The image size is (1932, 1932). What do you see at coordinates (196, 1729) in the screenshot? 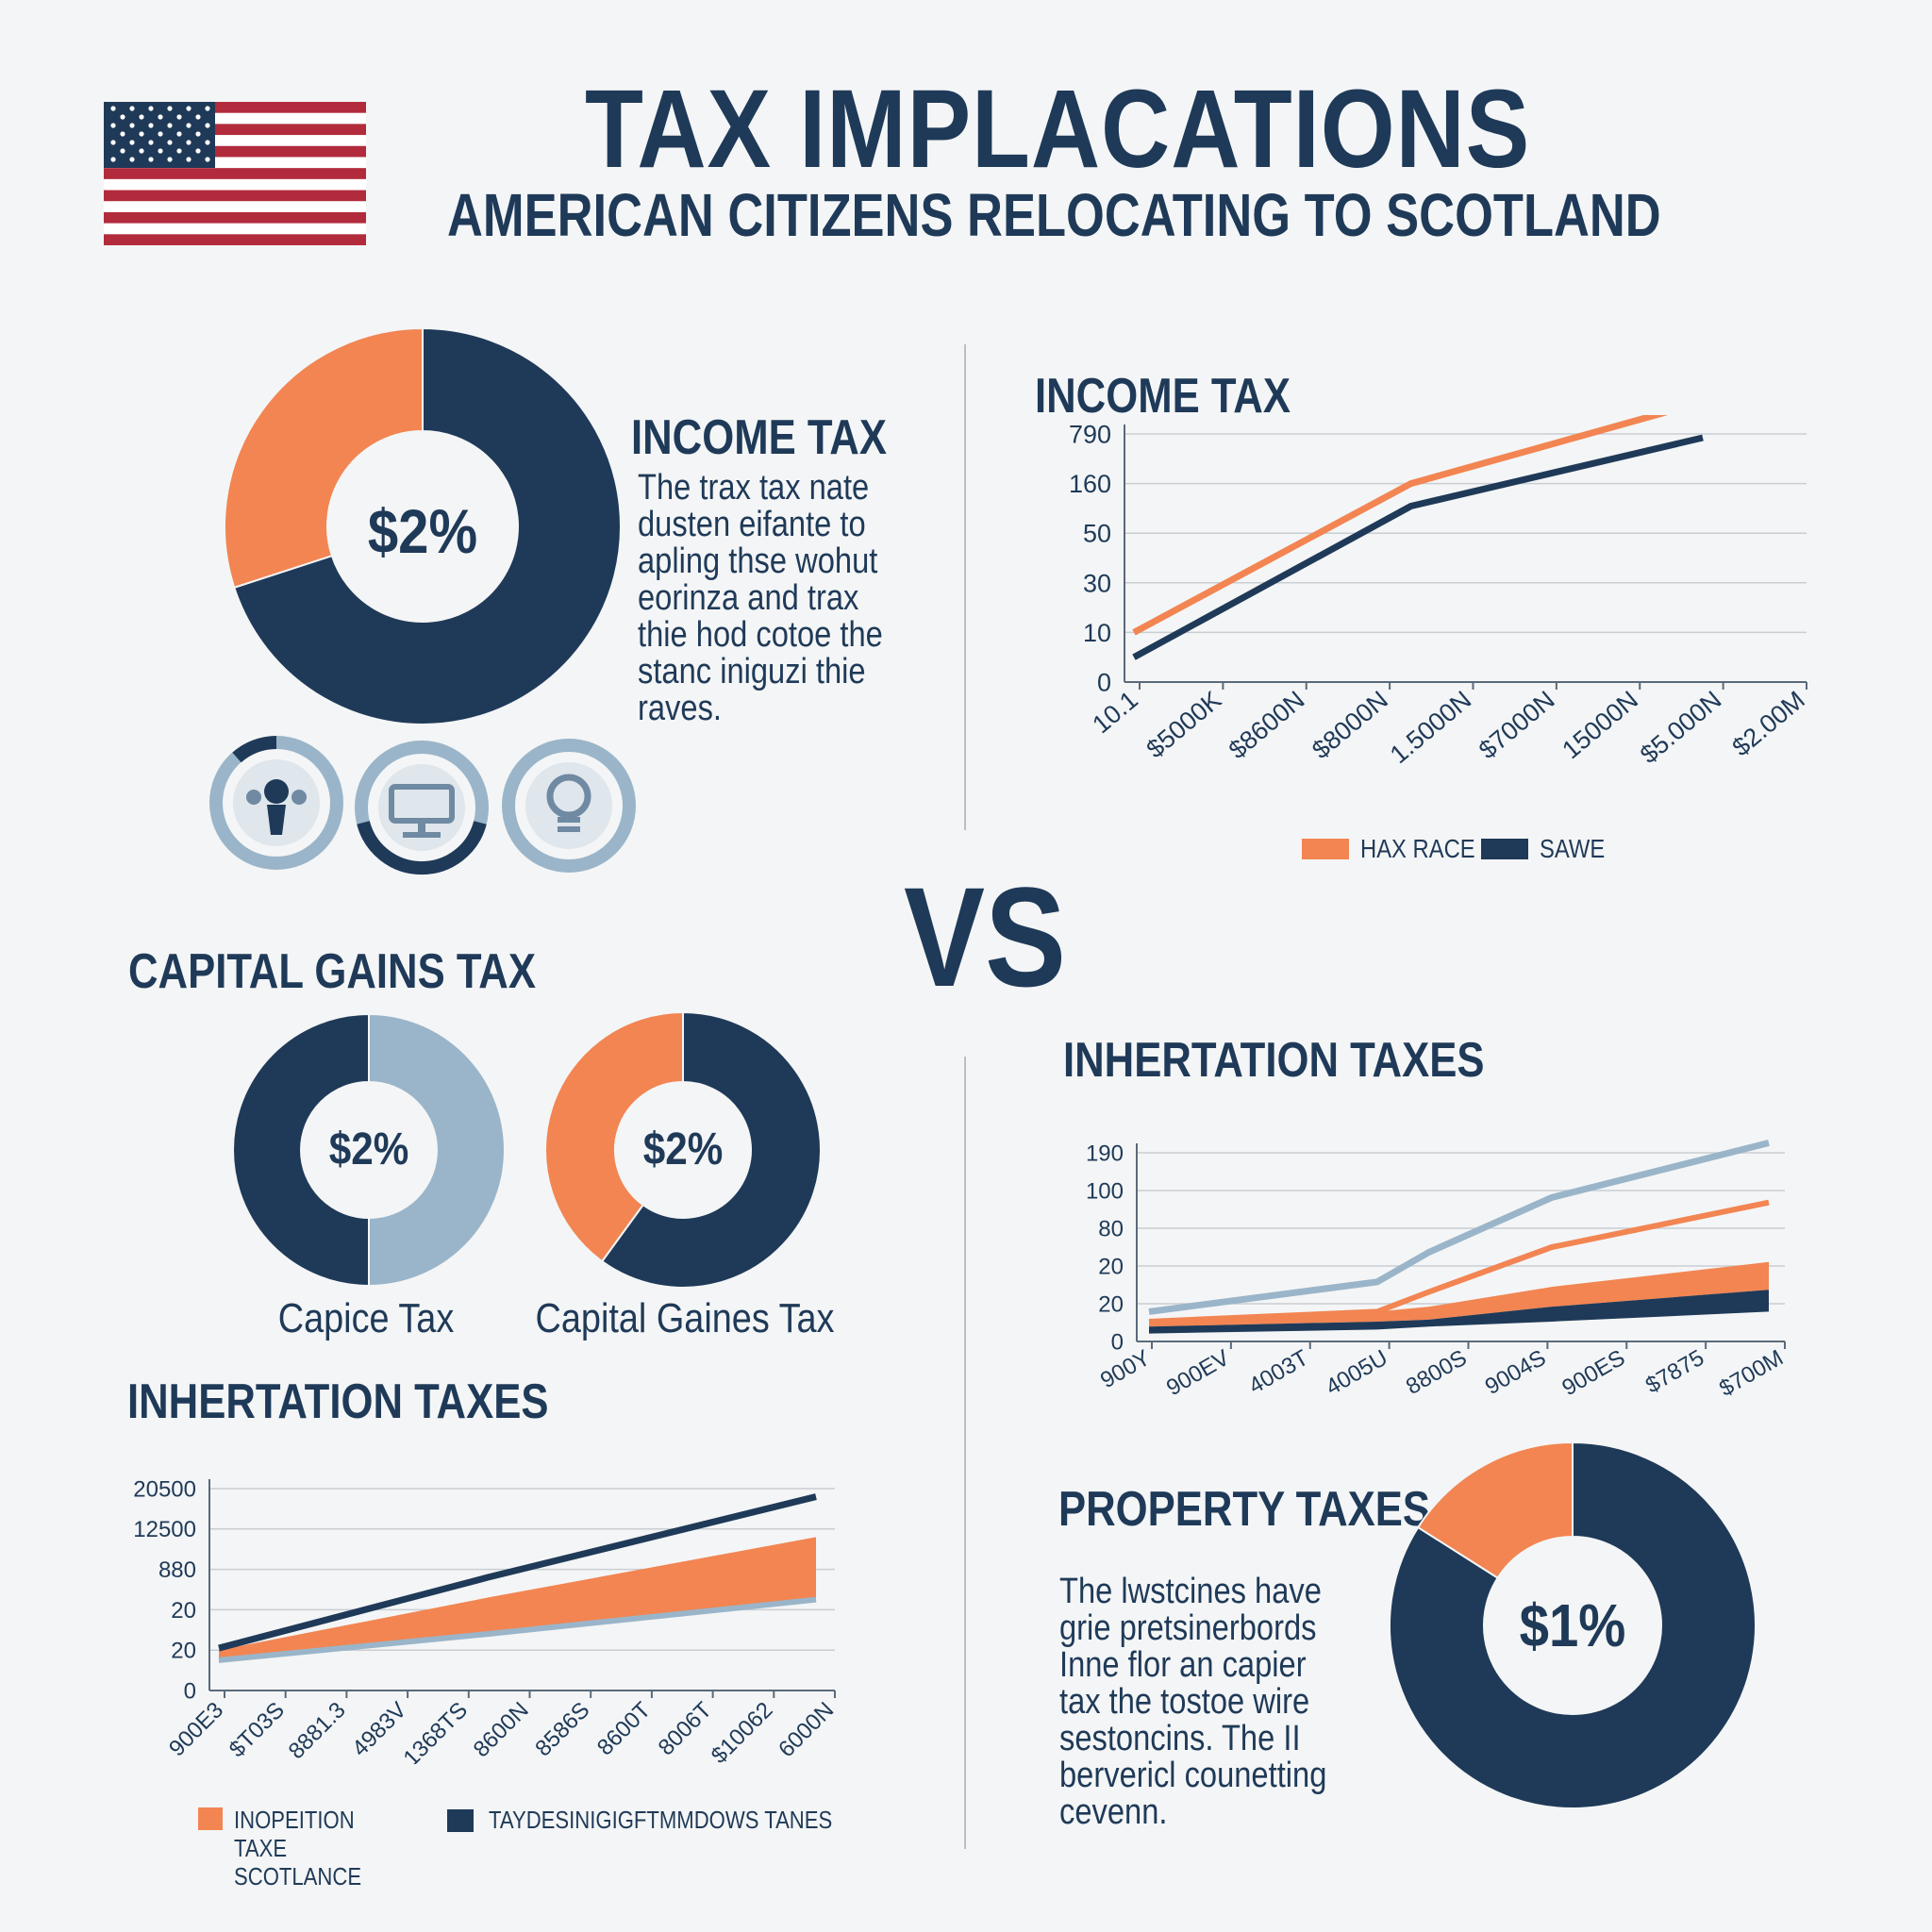
I see `x-tick-label: 900E3` at bounding box center [196, 1729].